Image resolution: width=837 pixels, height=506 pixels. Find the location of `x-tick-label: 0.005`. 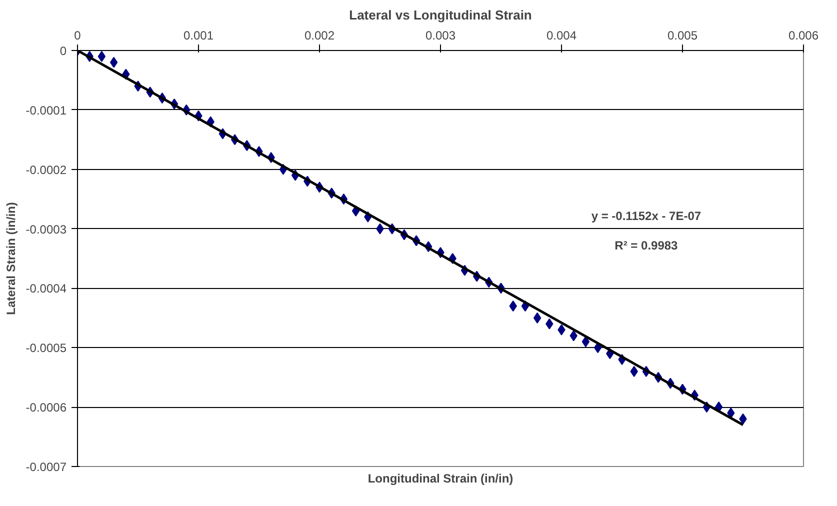

x-tick-label: 0.005 is located at coordinates (682, 35).